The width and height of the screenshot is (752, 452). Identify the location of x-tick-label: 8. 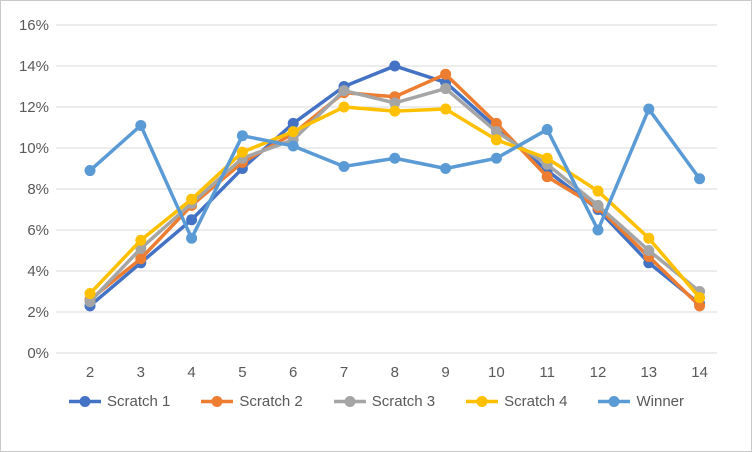
(395, 372).